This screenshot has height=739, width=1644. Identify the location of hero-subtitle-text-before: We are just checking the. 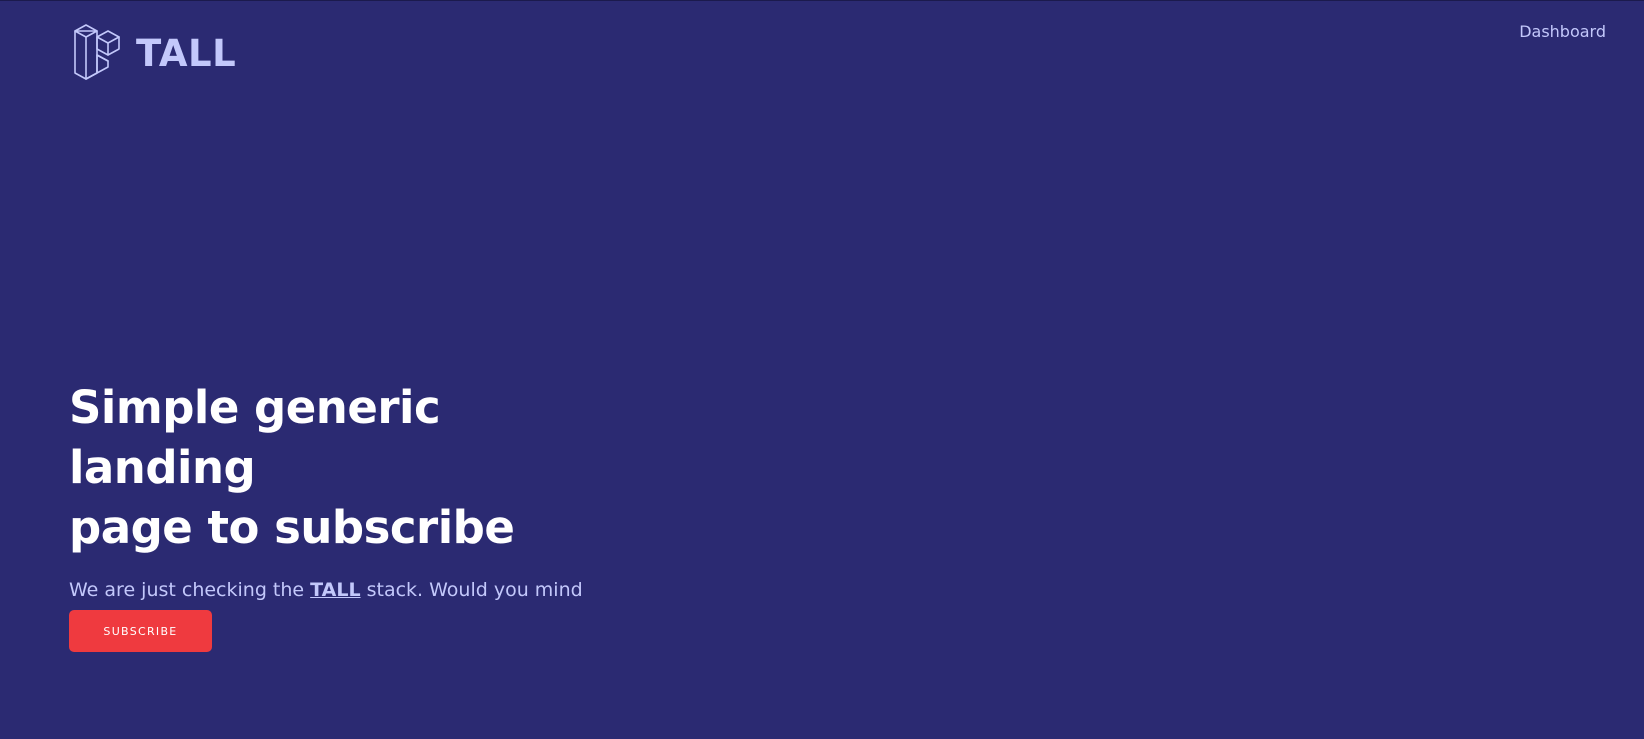
(190, 590).